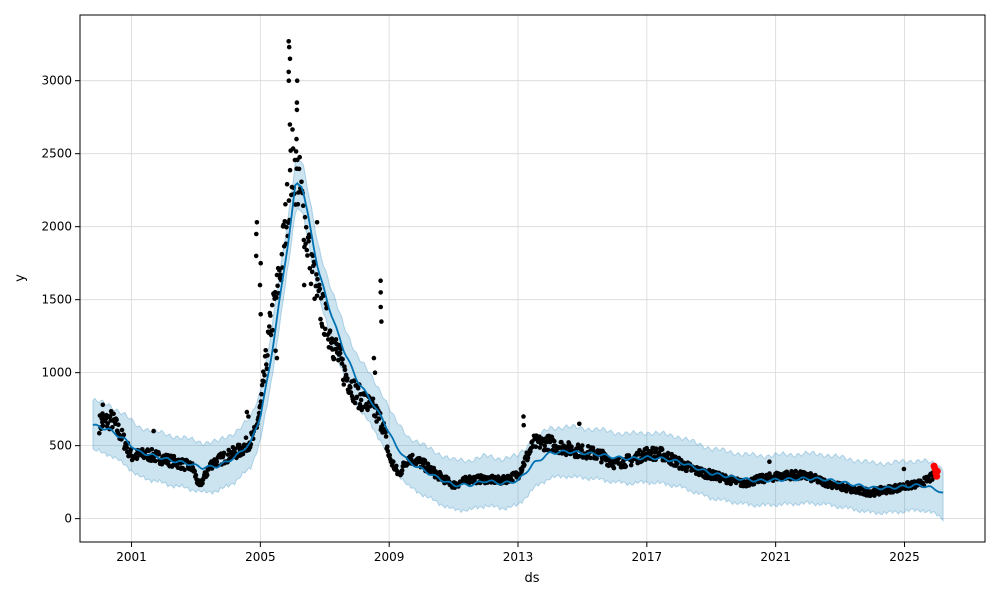 The width and height of the screenshot is (1000, 600). What do you see at coordinates (56, 81) in the screenshot?
I see `y-tick-label: 3000` at bounding box center [56, 81].